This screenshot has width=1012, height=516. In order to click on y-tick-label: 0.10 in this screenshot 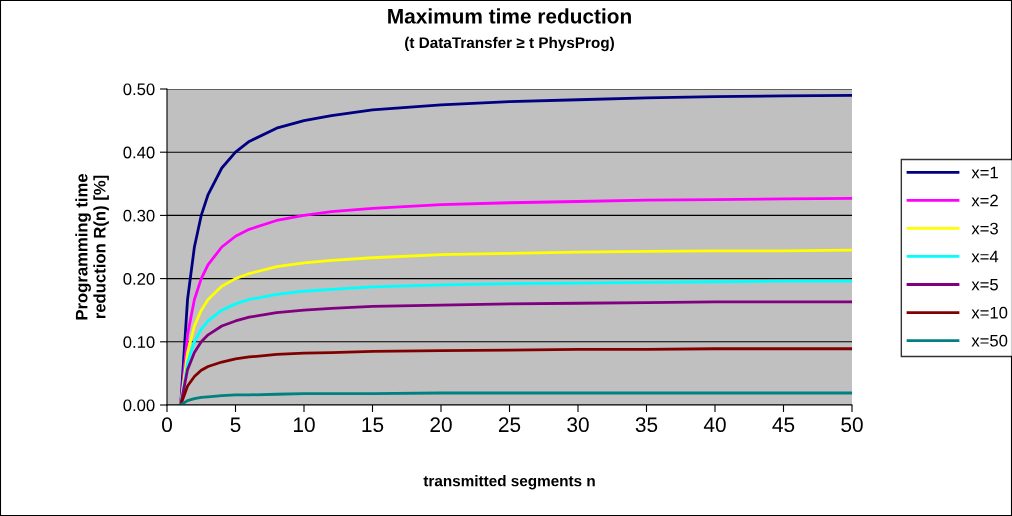, I will do `click(139, 342)`.